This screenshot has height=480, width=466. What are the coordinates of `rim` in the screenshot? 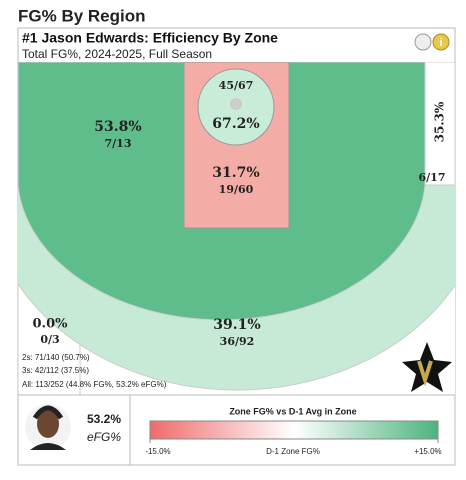 It's located at (236, 104).